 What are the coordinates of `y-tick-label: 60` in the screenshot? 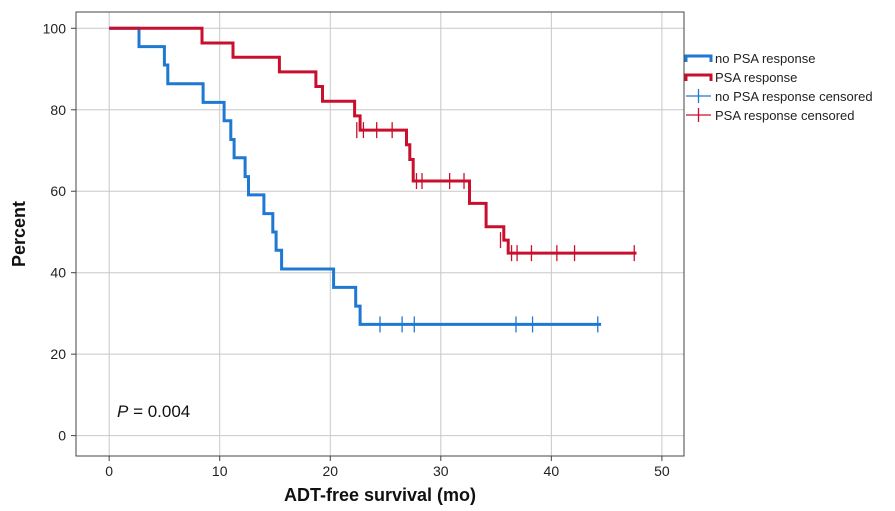 It's located at (58, 191).